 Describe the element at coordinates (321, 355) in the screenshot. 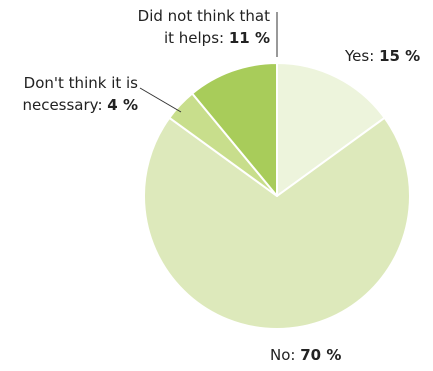

I see `label-no-value: 70 %` at that location.